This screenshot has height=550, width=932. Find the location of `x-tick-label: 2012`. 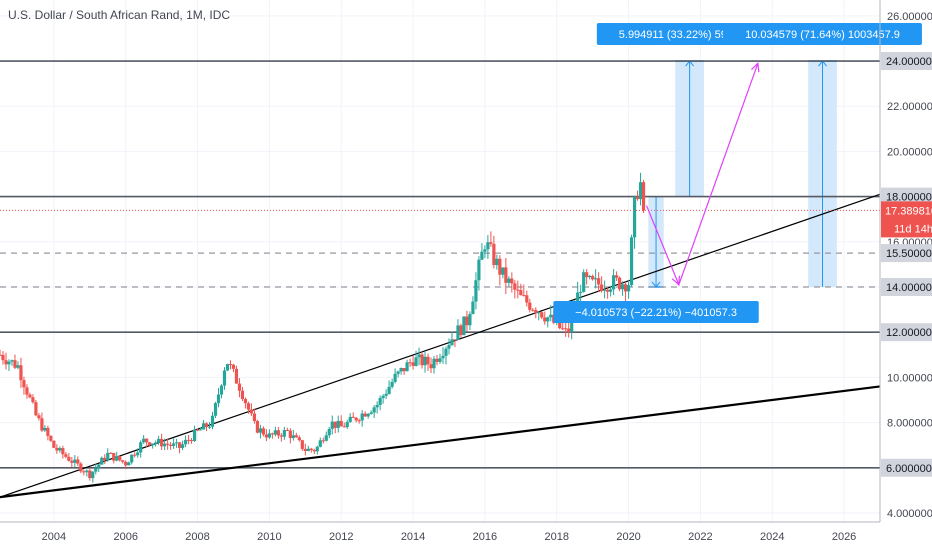

x-tick-label: 2012 is located at coordinates (341, 537).